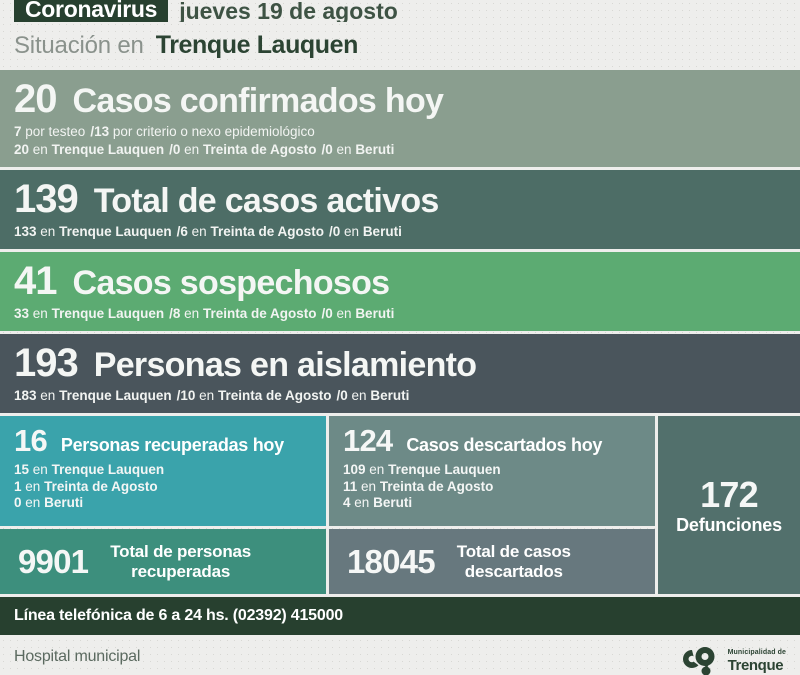 The width and height of the screenshot is (800, 675). Describe the element at coordinates (493, 503) in the screenshot. I see `panel-locality-3: 4 en Beruti` at that location.